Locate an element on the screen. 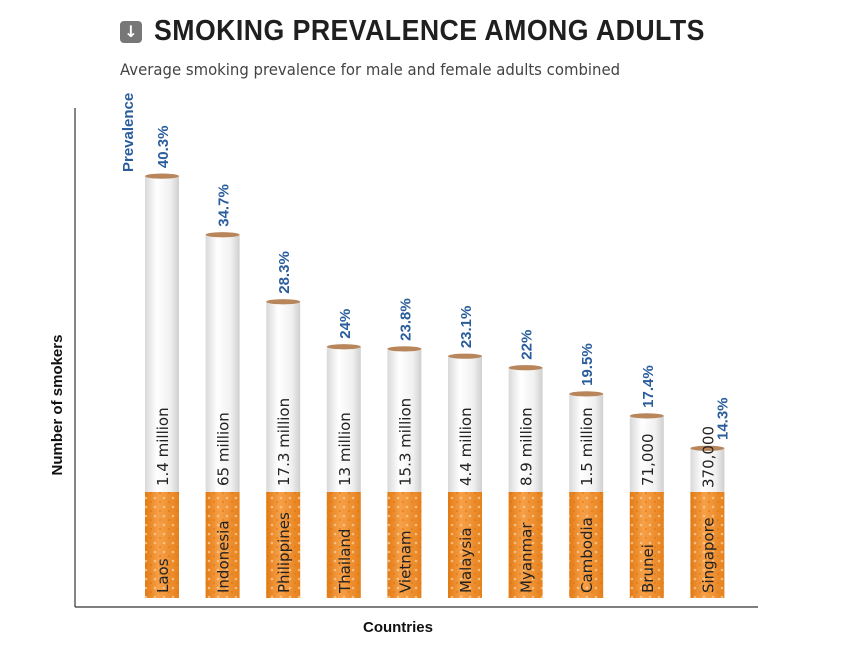  cigarette-bar-vietnam is located at coordinates (404, 420).